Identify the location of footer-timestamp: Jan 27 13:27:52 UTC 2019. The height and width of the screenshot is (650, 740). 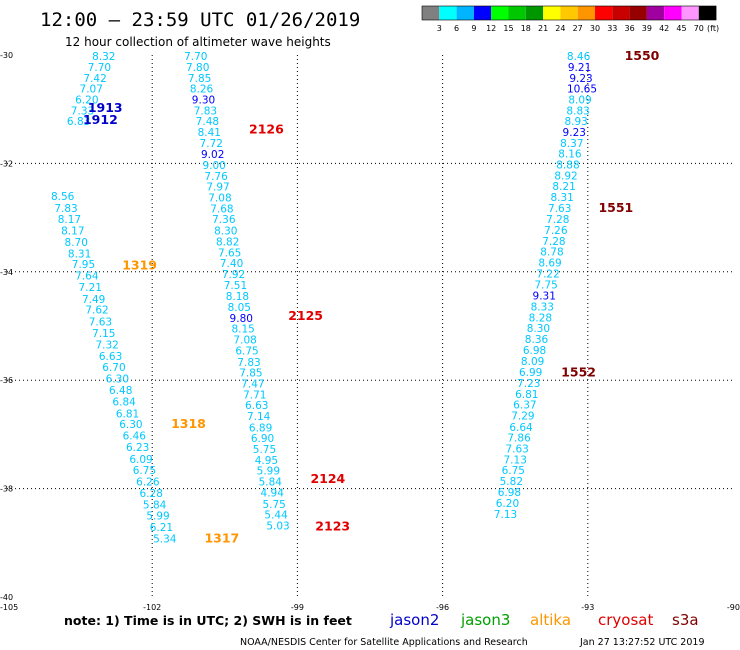
(642, 642).